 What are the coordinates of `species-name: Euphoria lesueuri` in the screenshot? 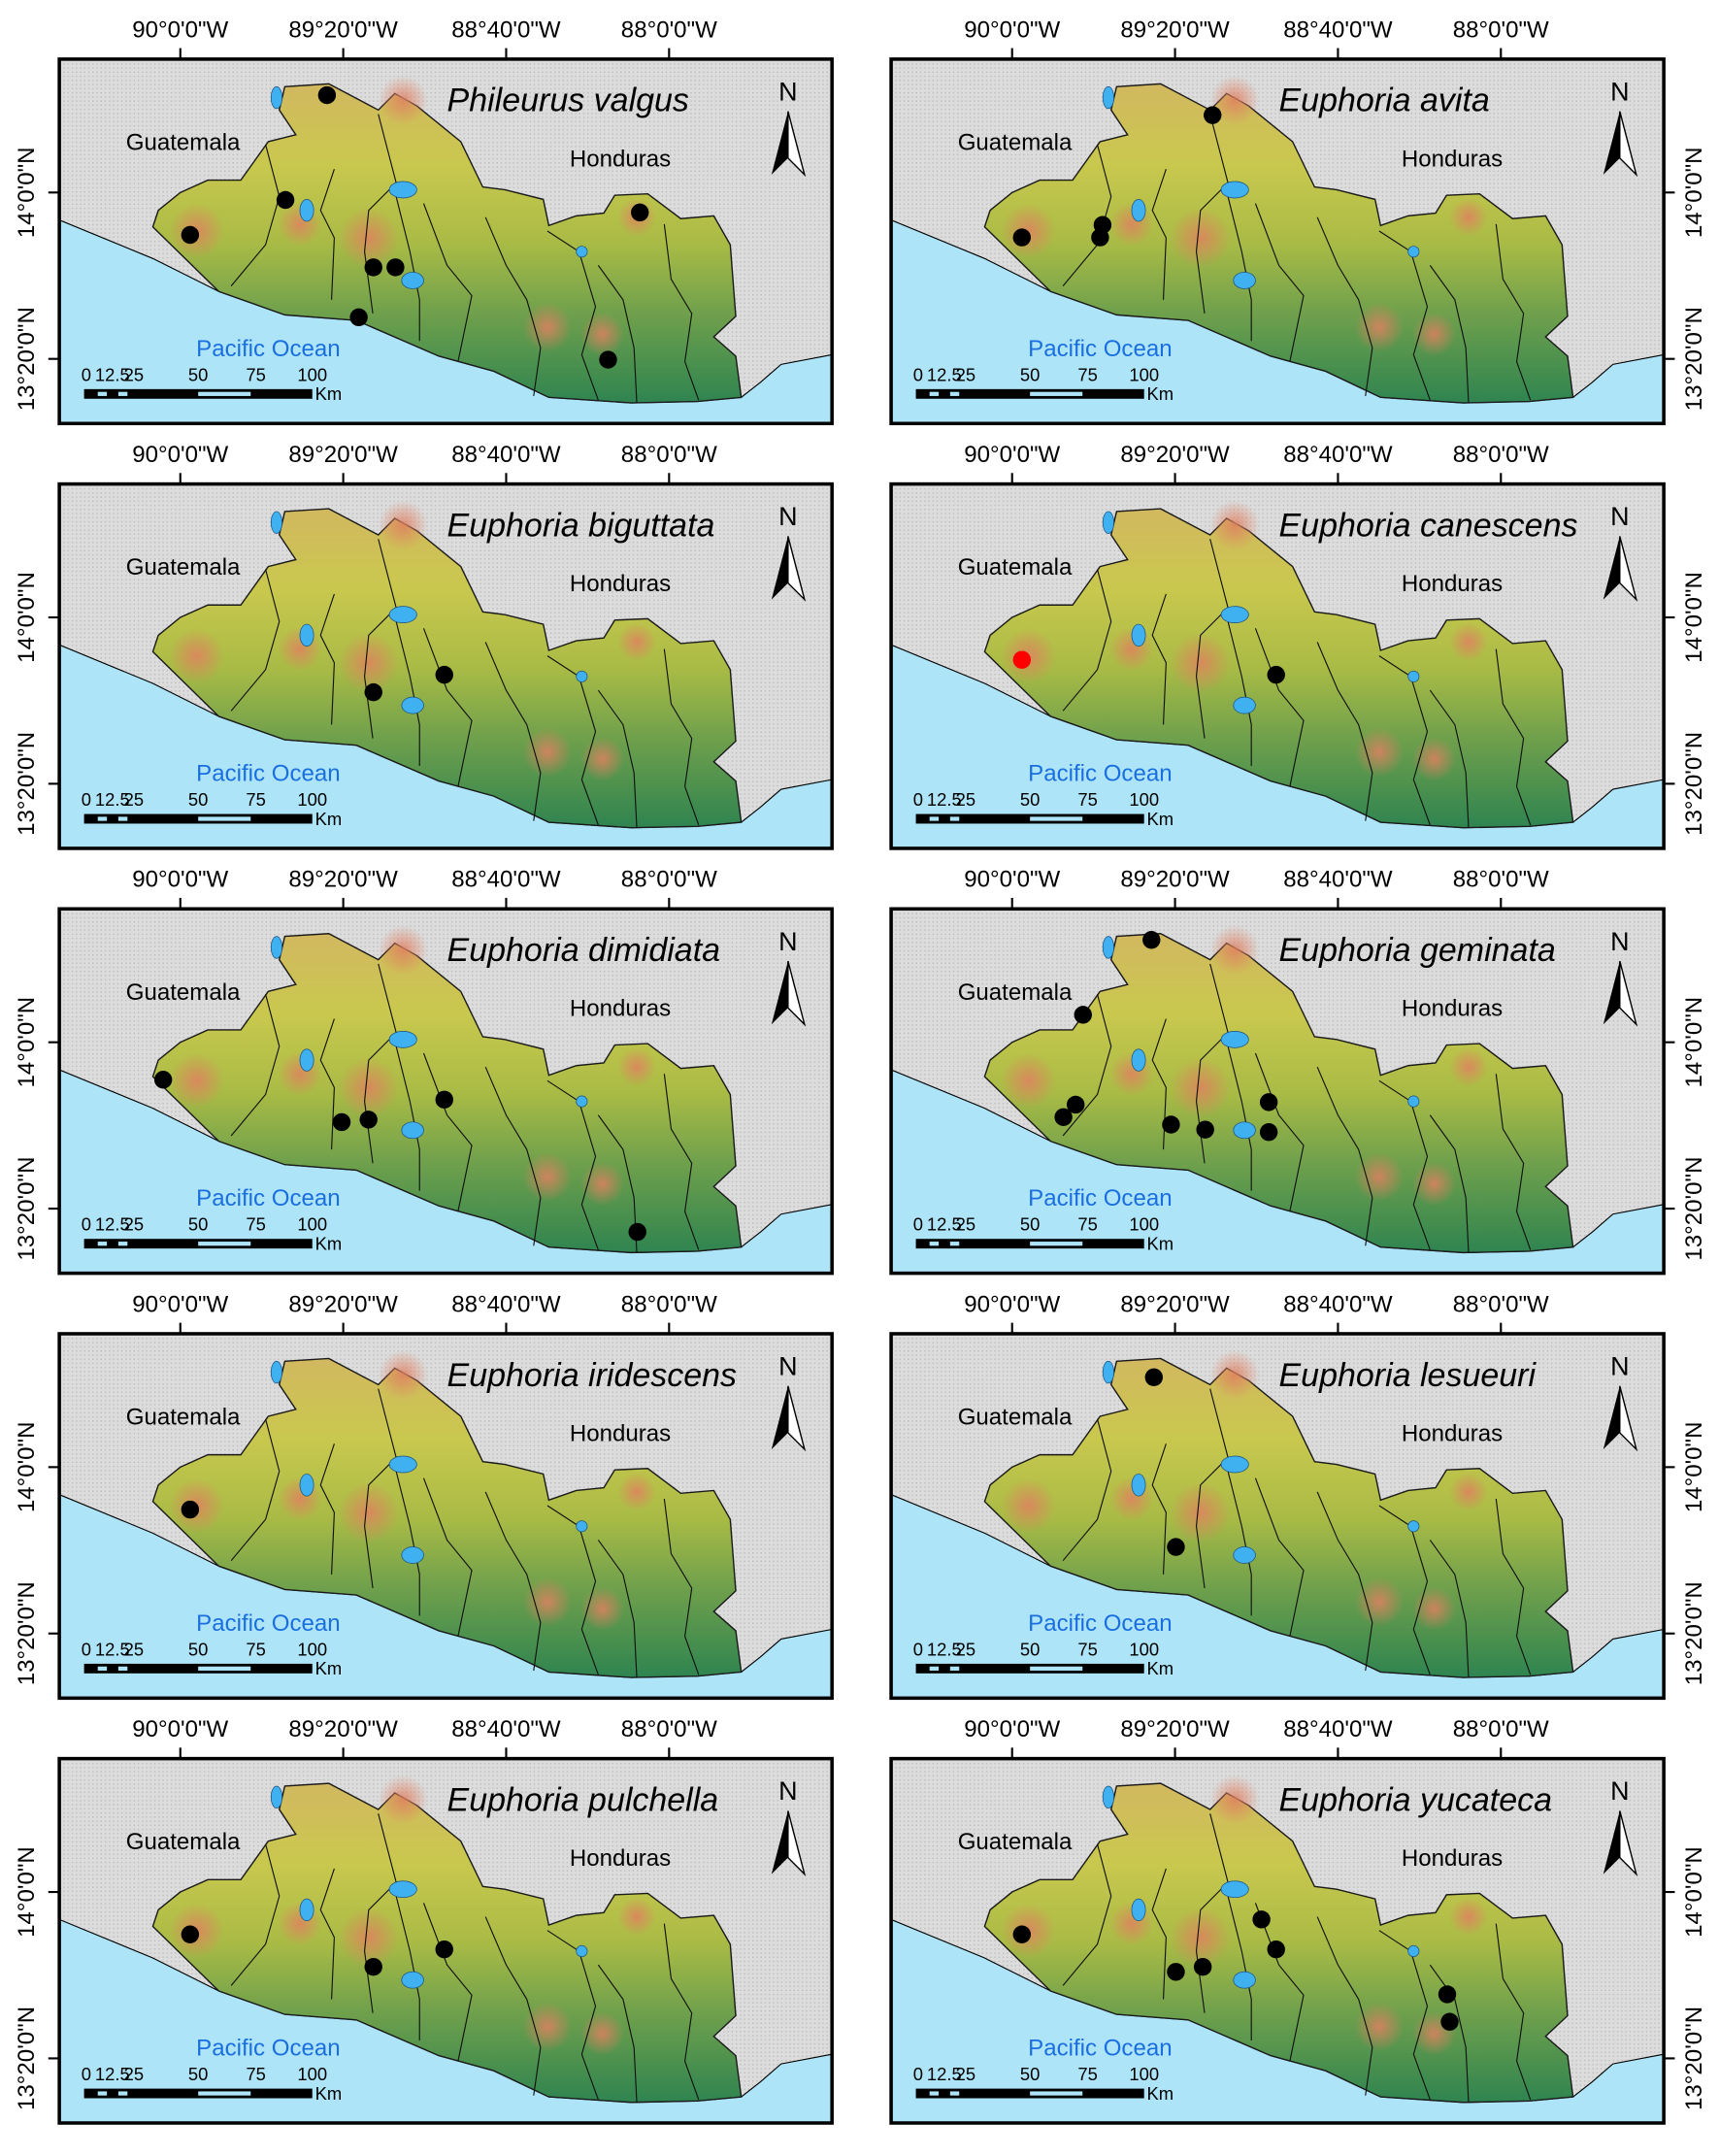 It's located at (1408, 1375).